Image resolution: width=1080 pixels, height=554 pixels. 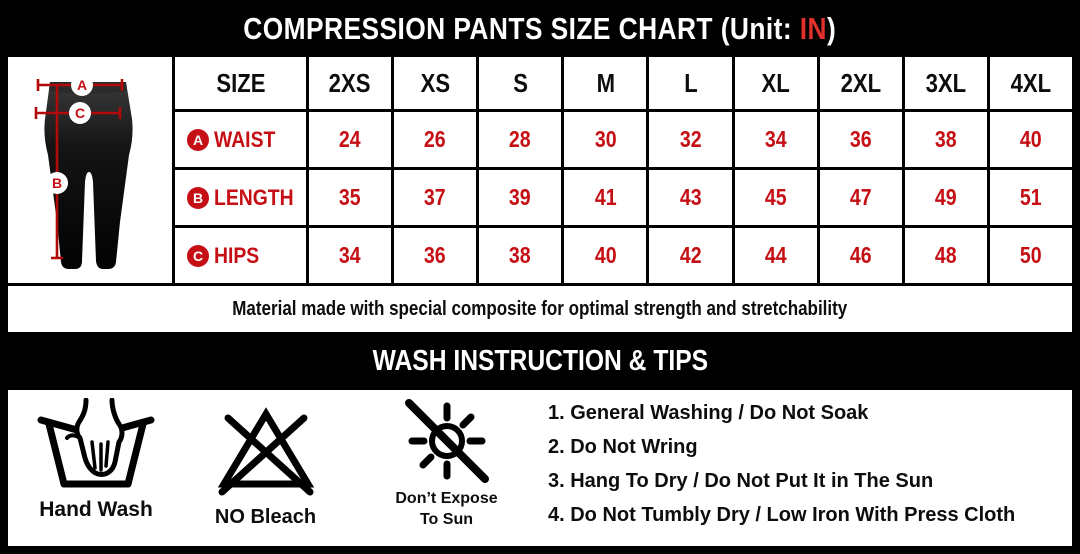 What do you see at coordinates (96, 509) in the screenshot?
I see `hand-wash-label: Hand Wash` at bounding box center [96, 509].